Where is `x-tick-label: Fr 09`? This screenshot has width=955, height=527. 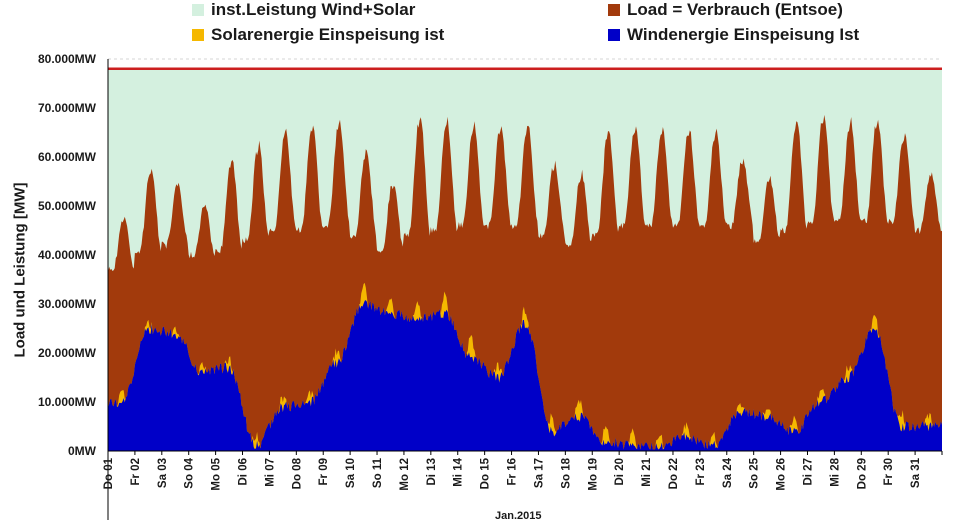 x-tick-label: Fr 09 is located at coordinates (324, 472).